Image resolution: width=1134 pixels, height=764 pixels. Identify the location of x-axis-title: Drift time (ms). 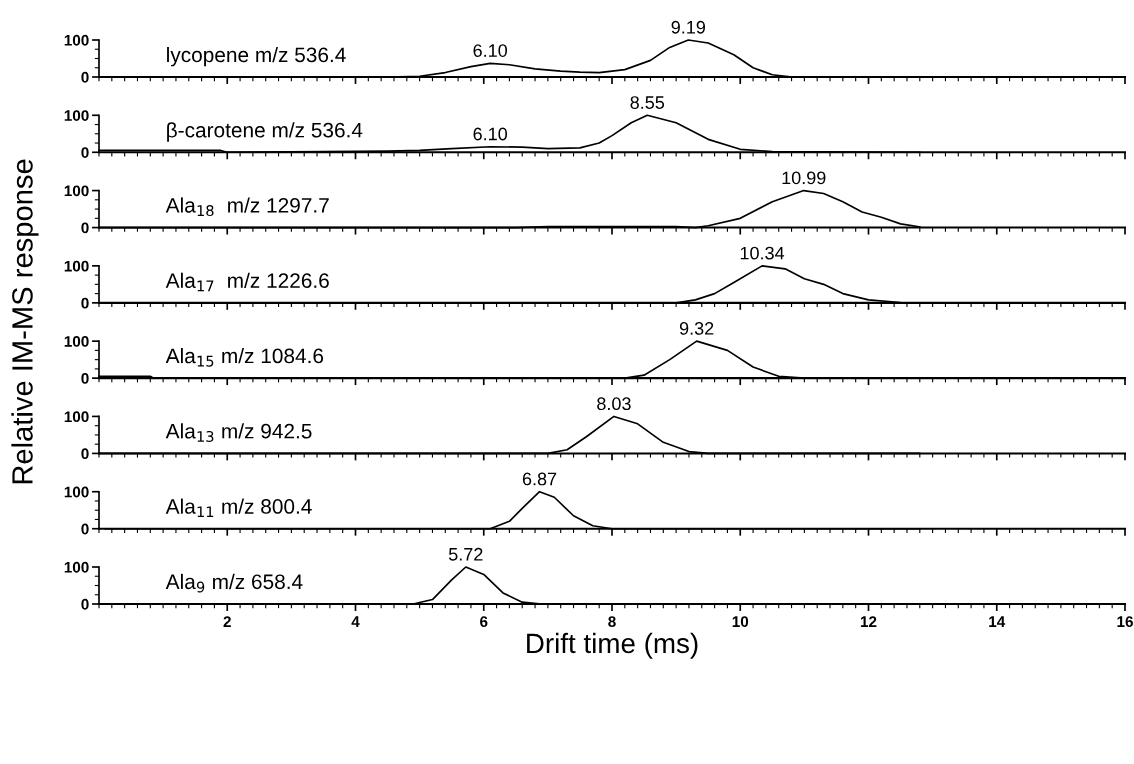
(612, 645).